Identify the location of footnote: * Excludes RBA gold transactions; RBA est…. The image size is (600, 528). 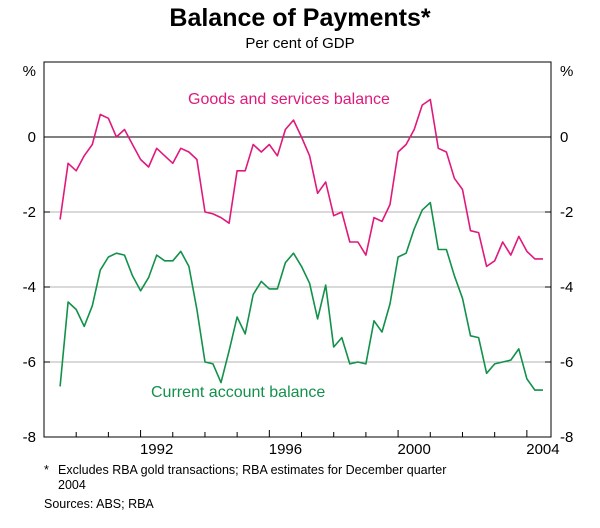
(304, 478).